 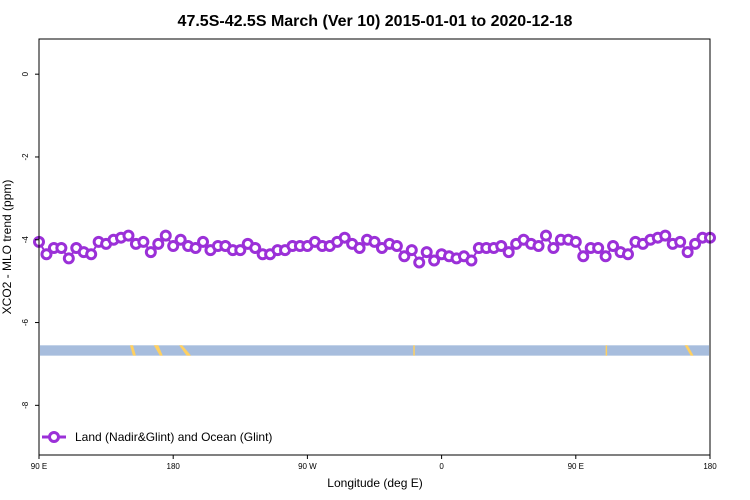 I want to click on legend-marker, so click(x=54, y=437).